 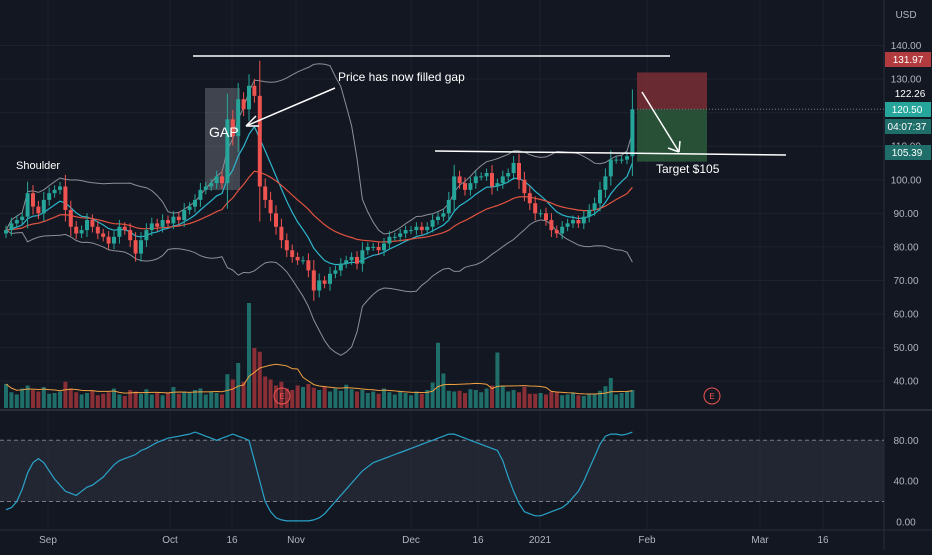 What do you see at coordinates (905, 315) in the screenshot?
I see `price-tick-label: 60.00` at bounding box center [905, 315].